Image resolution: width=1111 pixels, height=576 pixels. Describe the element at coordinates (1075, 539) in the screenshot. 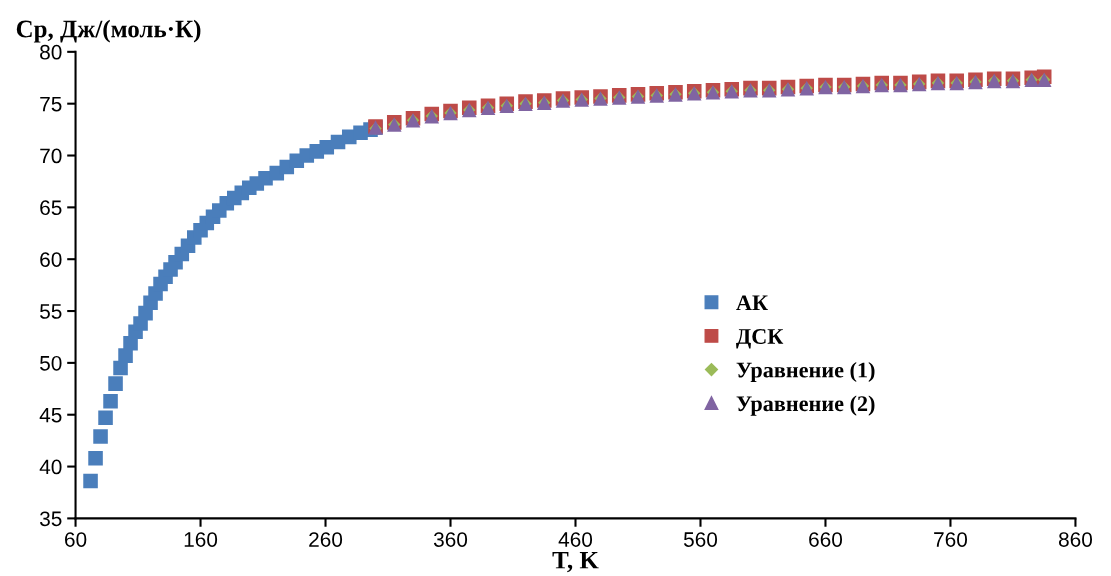

I see `x-tick-label: 860` at that location.